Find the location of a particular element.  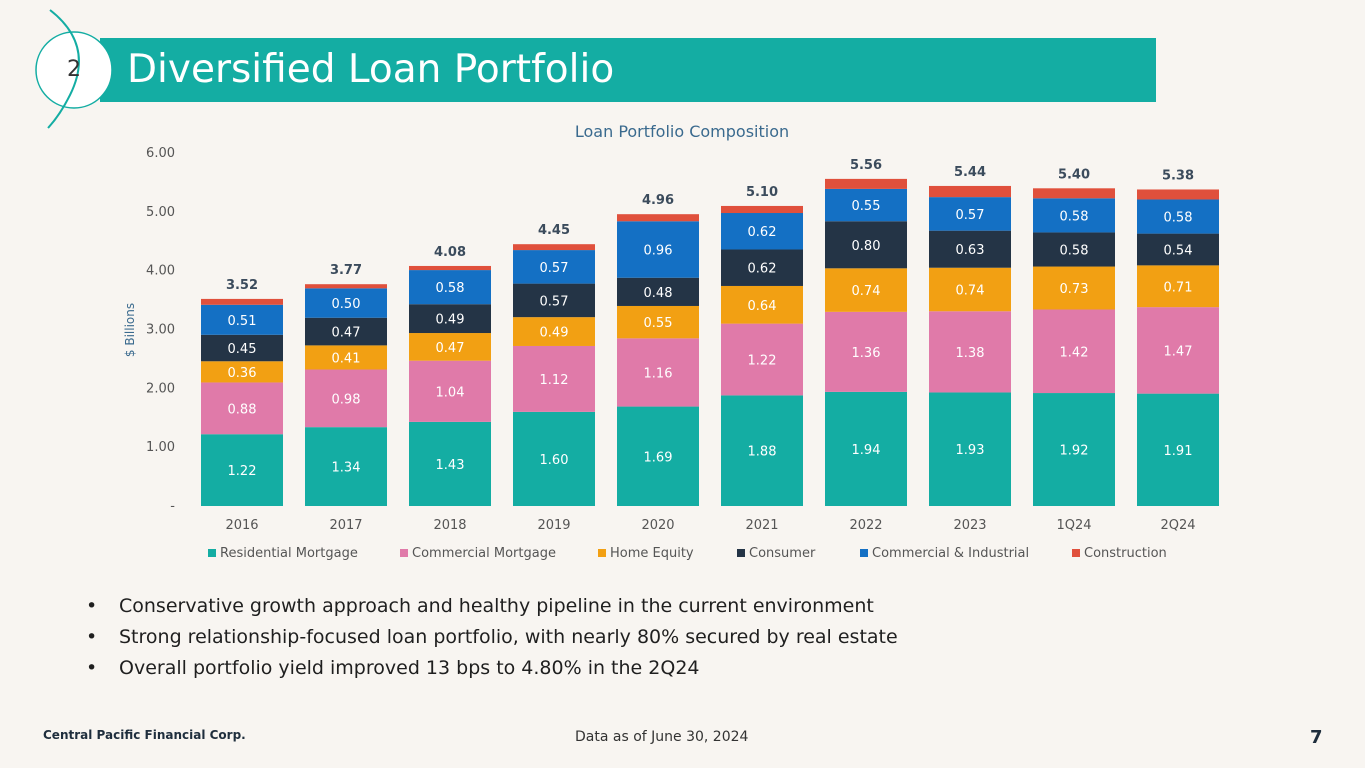

data-label: 1.94 is located at coordinates (866, 450).